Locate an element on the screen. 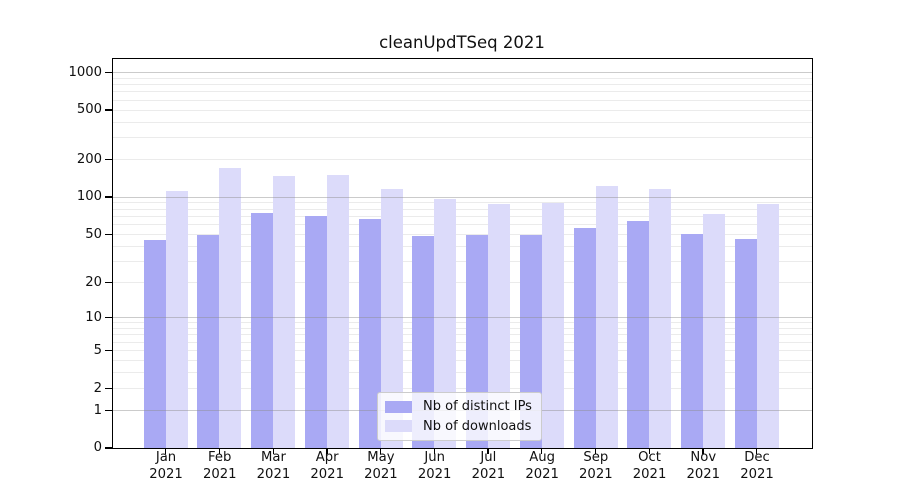 The image size is (900, 500). bar-downloads-jan is located at coordinates (176, 319).